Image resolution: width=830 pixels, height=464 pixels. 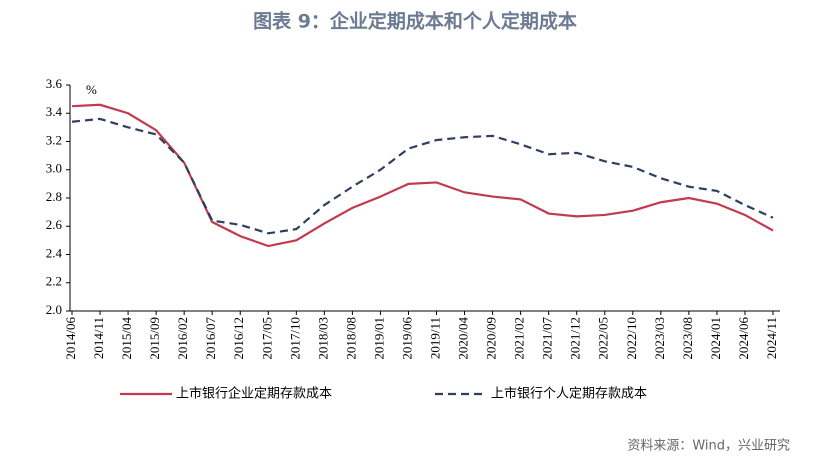 I want to click on x-tick-label: 2019/01, so click(x=378, y=338).